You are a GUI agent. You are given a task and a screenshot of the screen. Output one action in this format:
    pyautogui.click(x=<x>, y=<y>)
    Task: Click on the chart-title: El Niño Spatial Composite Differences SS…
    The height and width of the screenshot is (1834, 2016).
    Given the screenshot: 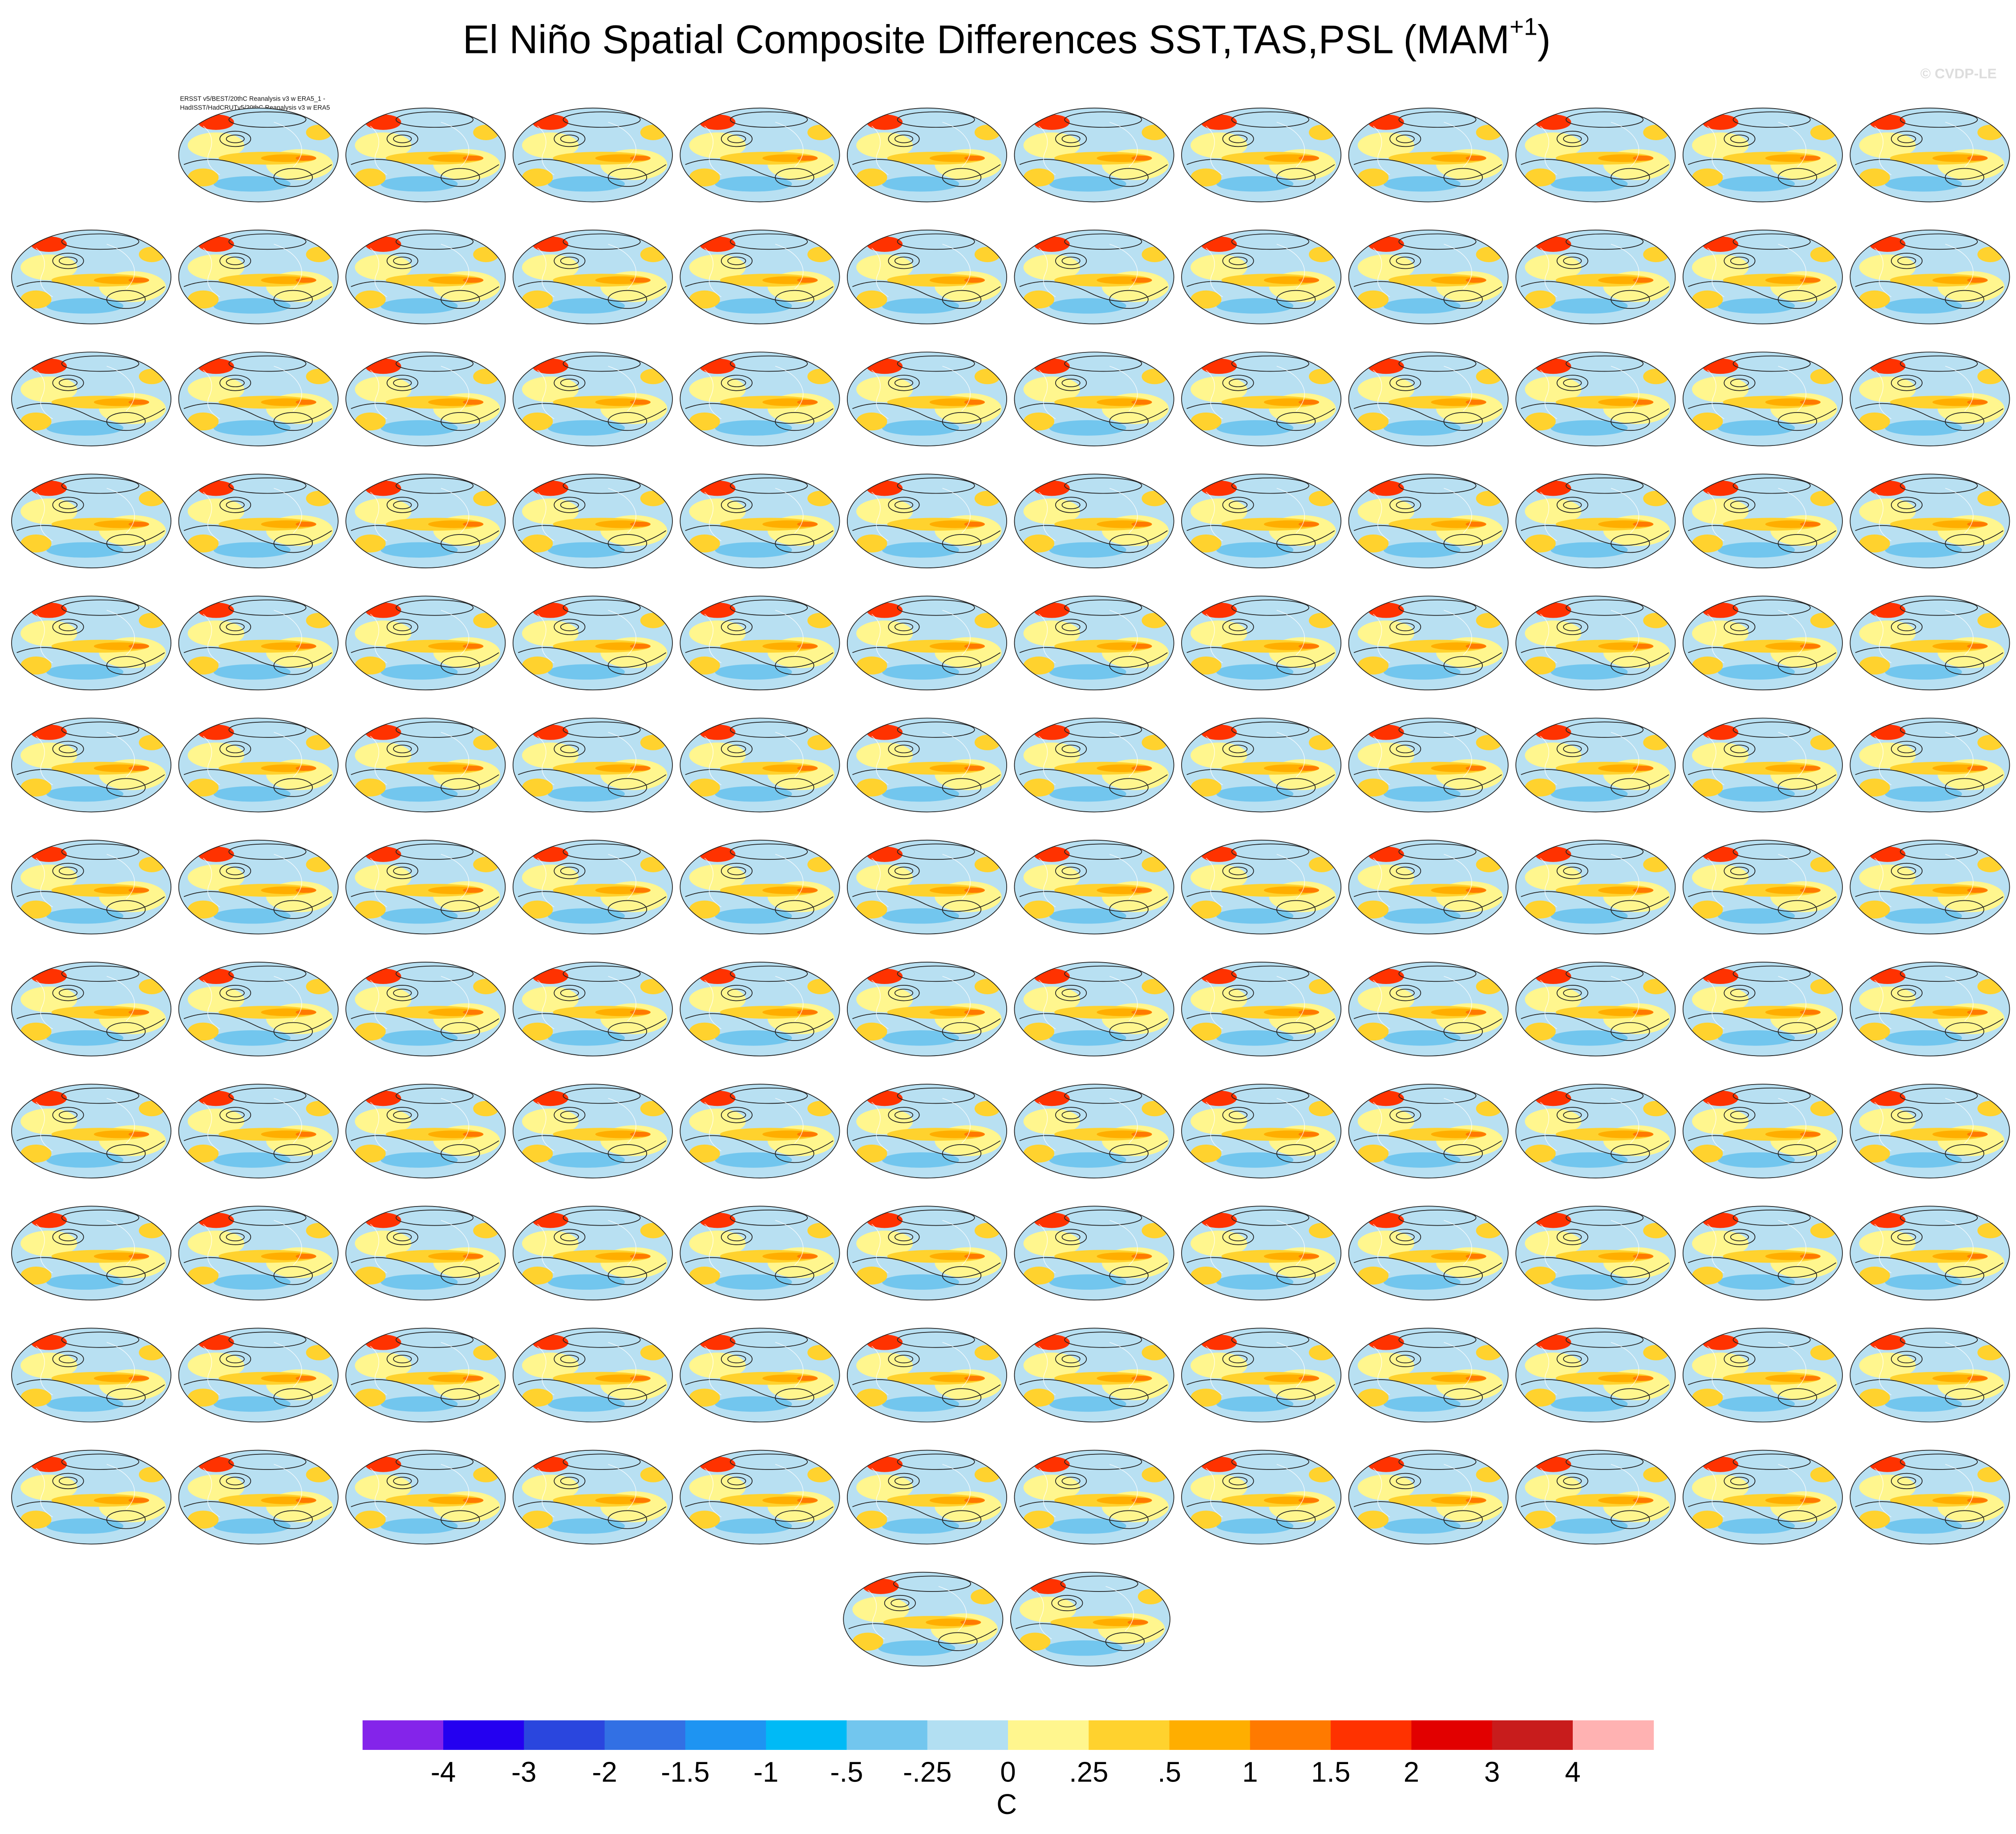 What is the action you would take?
    pyautogui.click(x=1007, y=36)
    